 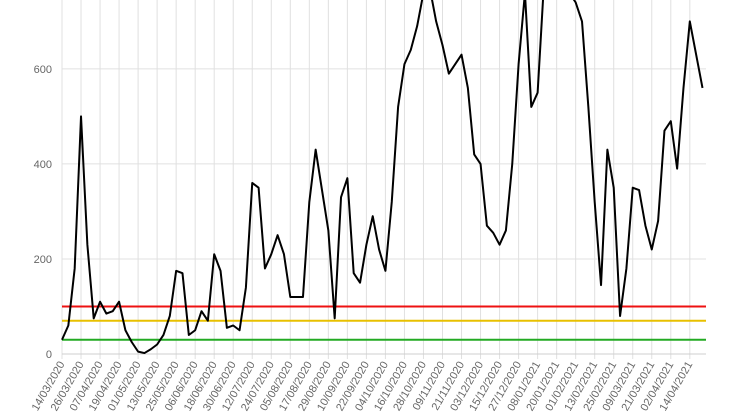 I want to click on y-tick-label: 600, so click(x=43, y=70).